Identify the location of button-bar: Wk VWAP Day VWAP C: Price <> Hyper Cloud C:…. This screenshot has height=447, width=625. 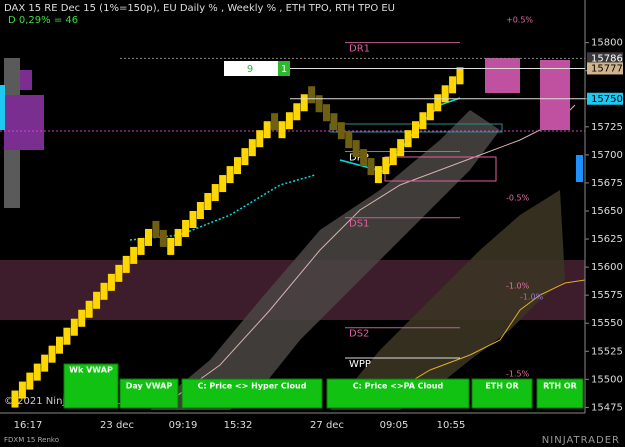
(323, 386).